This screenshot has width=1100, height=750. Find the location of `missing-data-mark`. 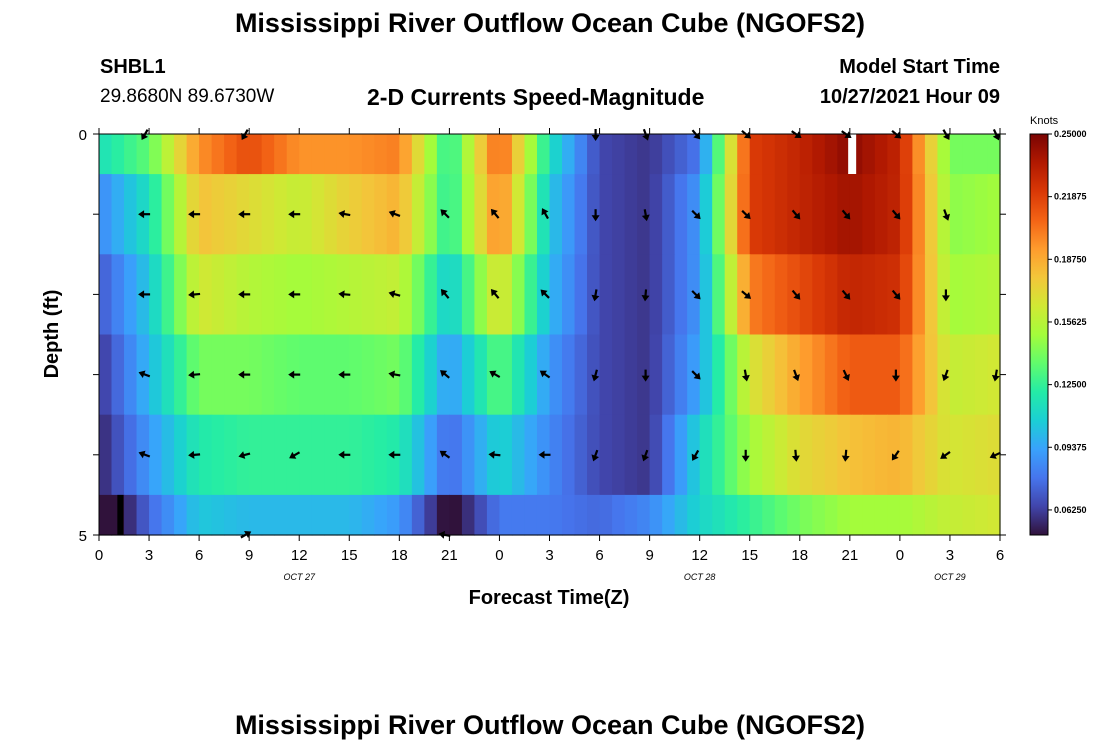

missing-data-mark is located at coordinates (120, 514).